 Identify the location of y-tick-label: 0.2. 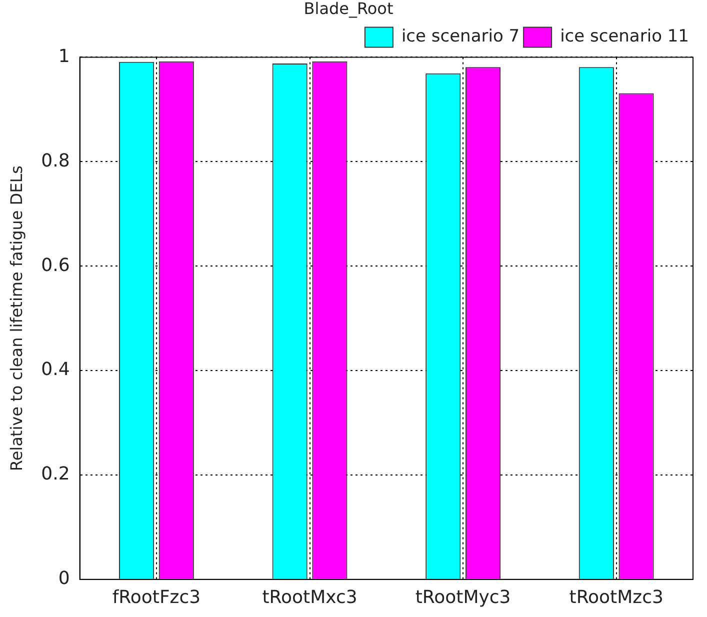
(55, 474).